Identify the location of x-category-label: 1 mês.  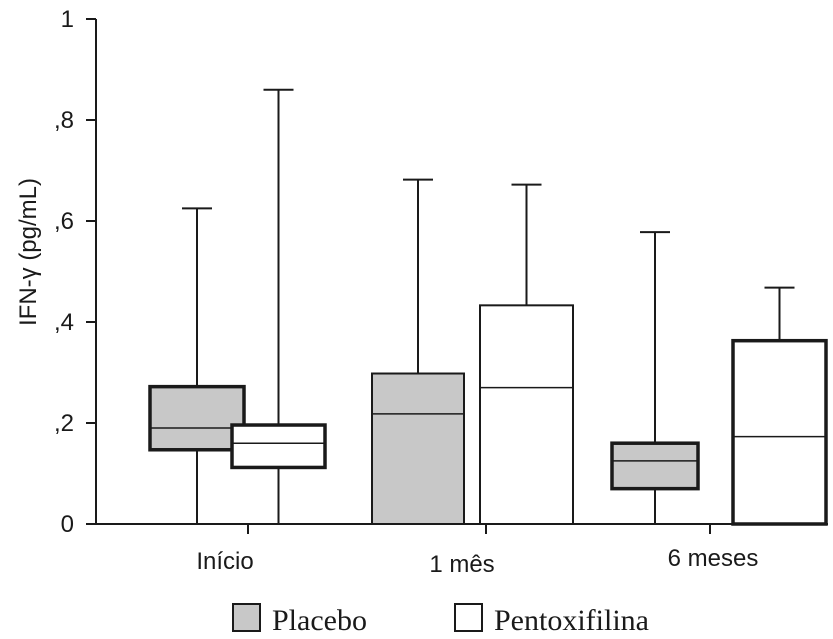
(461, 564).